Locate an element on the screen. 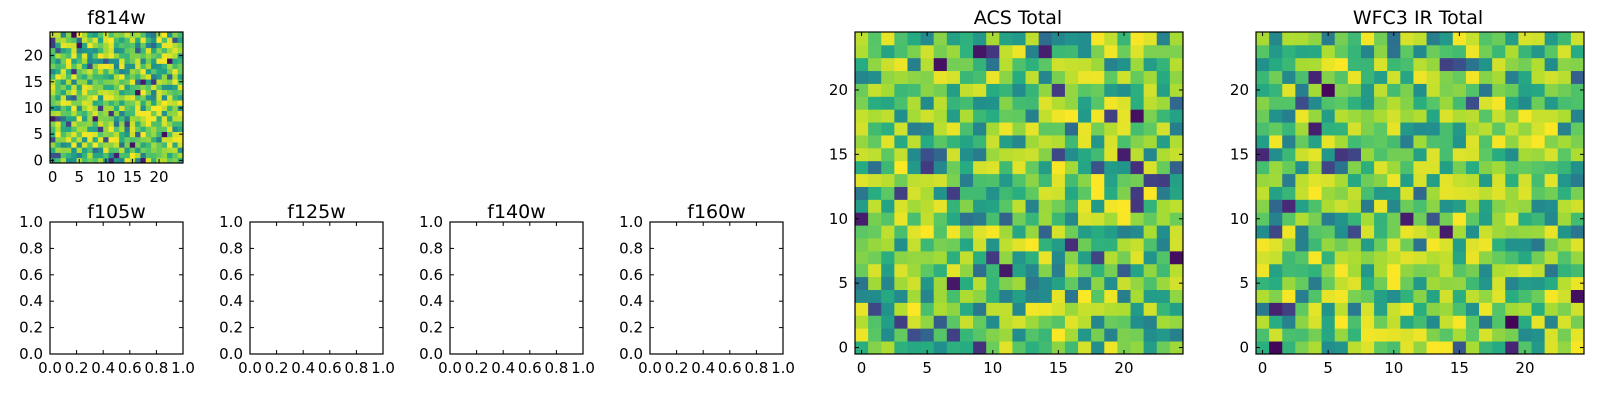 The height and width of the screenshot is (400, 1600). y-tick-label: 0.8 is located at coordinates (31, 248).